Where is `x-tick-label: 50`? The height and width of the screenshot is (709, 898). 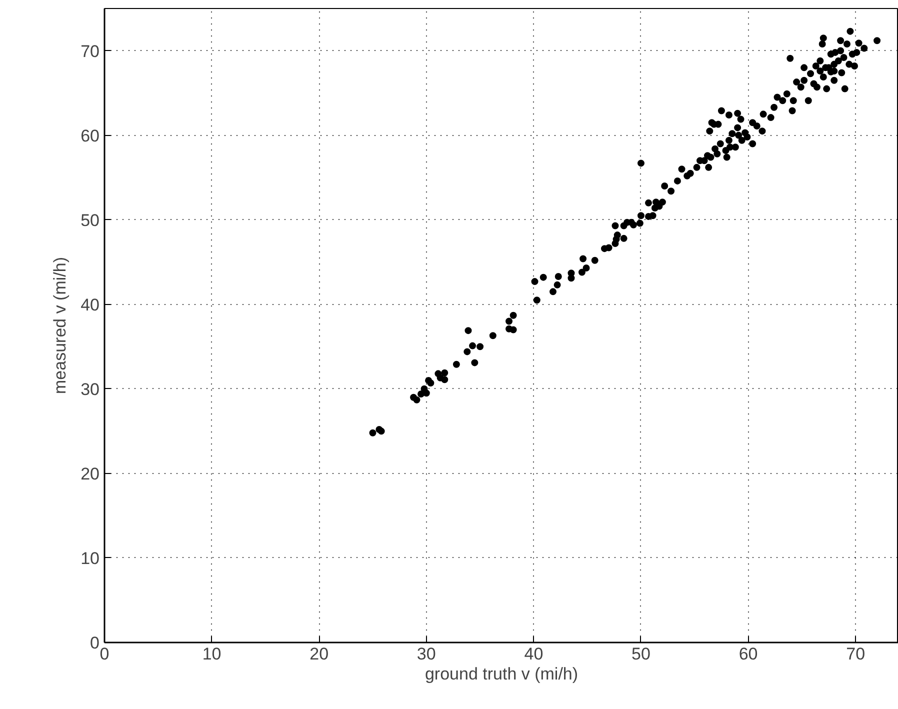
x-tick-label: 50 is located at coordinates (641, 654).